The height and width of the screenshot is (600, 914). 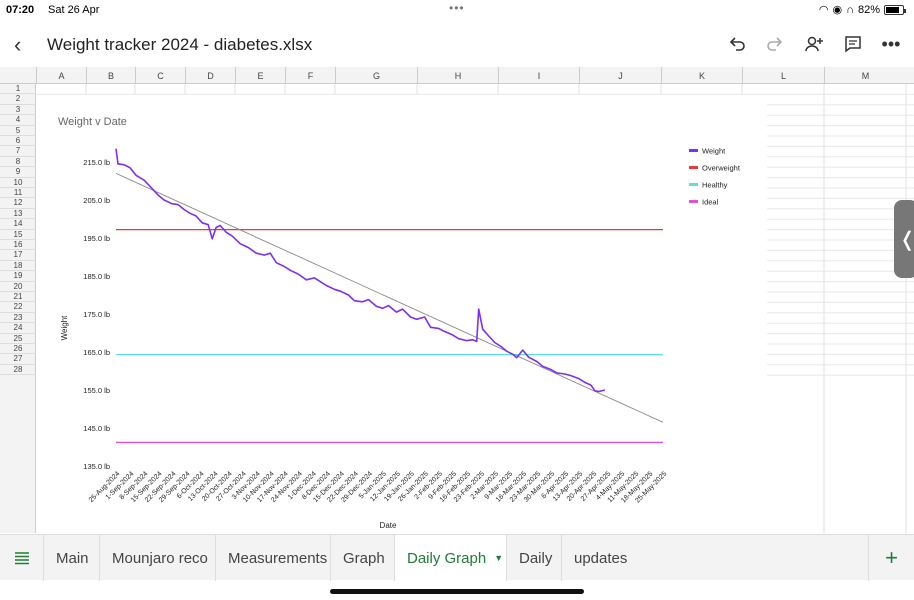 What do you see at coordinates (61, 75) in the screenshot?
I see `column-header-a: A` at bounding box center [61, 75].